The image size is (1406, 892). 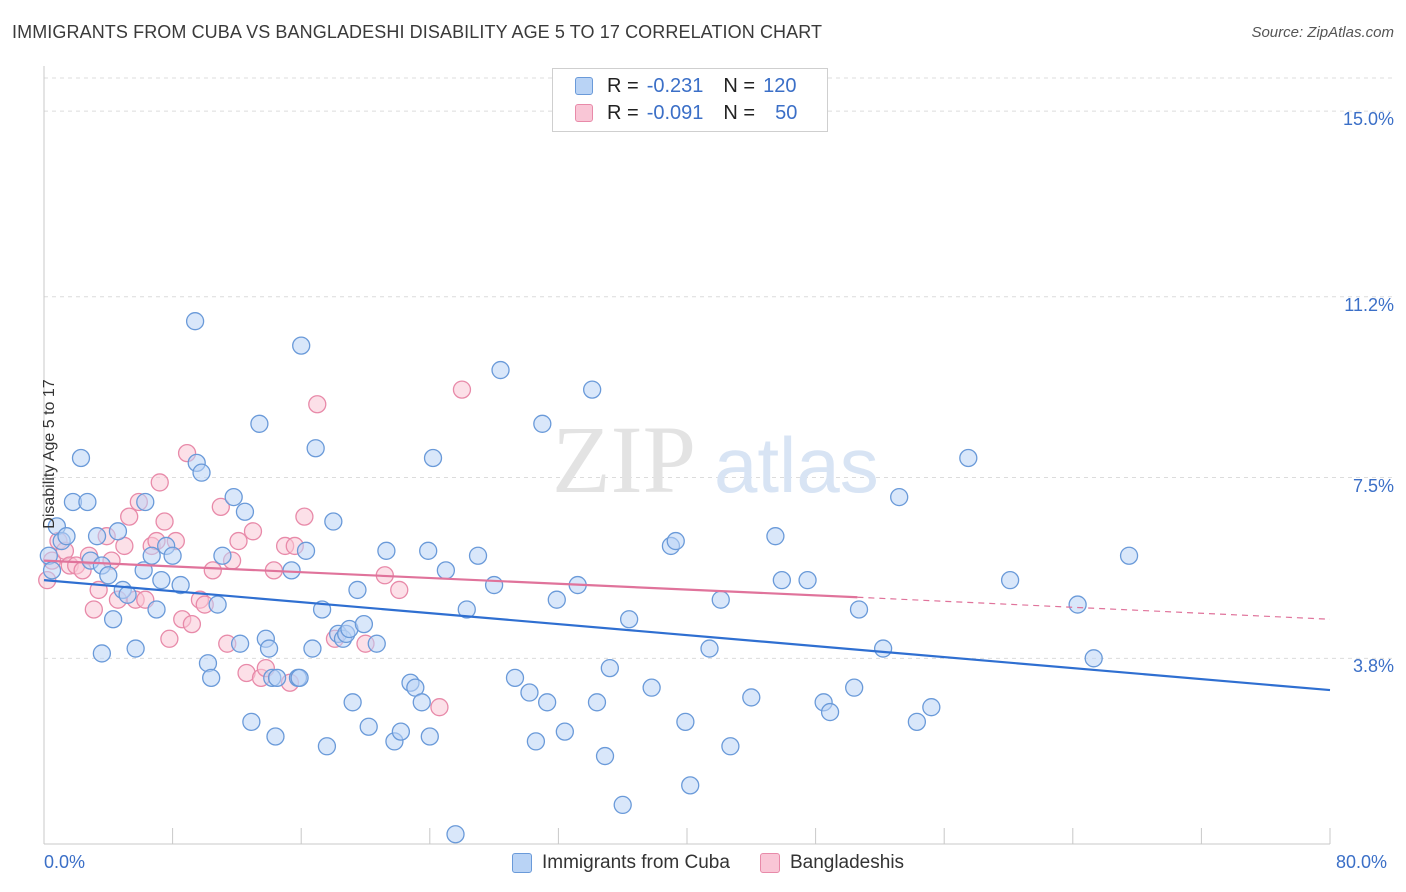 I want to click on series-legend-bangla: Bangladeshis, so click(x=832, y=863).